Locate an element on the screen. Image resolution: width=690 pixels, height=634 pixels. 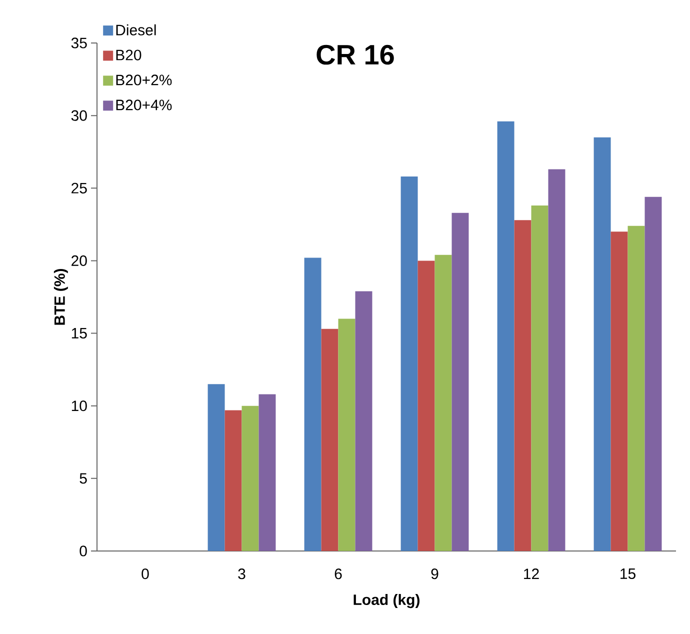
y-tick-label: 5 is located at coordinates (83, 478).